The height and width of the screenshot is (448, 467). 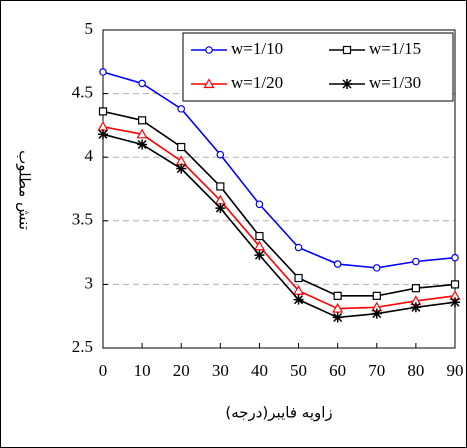 I want to click on legend-label: w=1/10, so click(x=257, y=48).